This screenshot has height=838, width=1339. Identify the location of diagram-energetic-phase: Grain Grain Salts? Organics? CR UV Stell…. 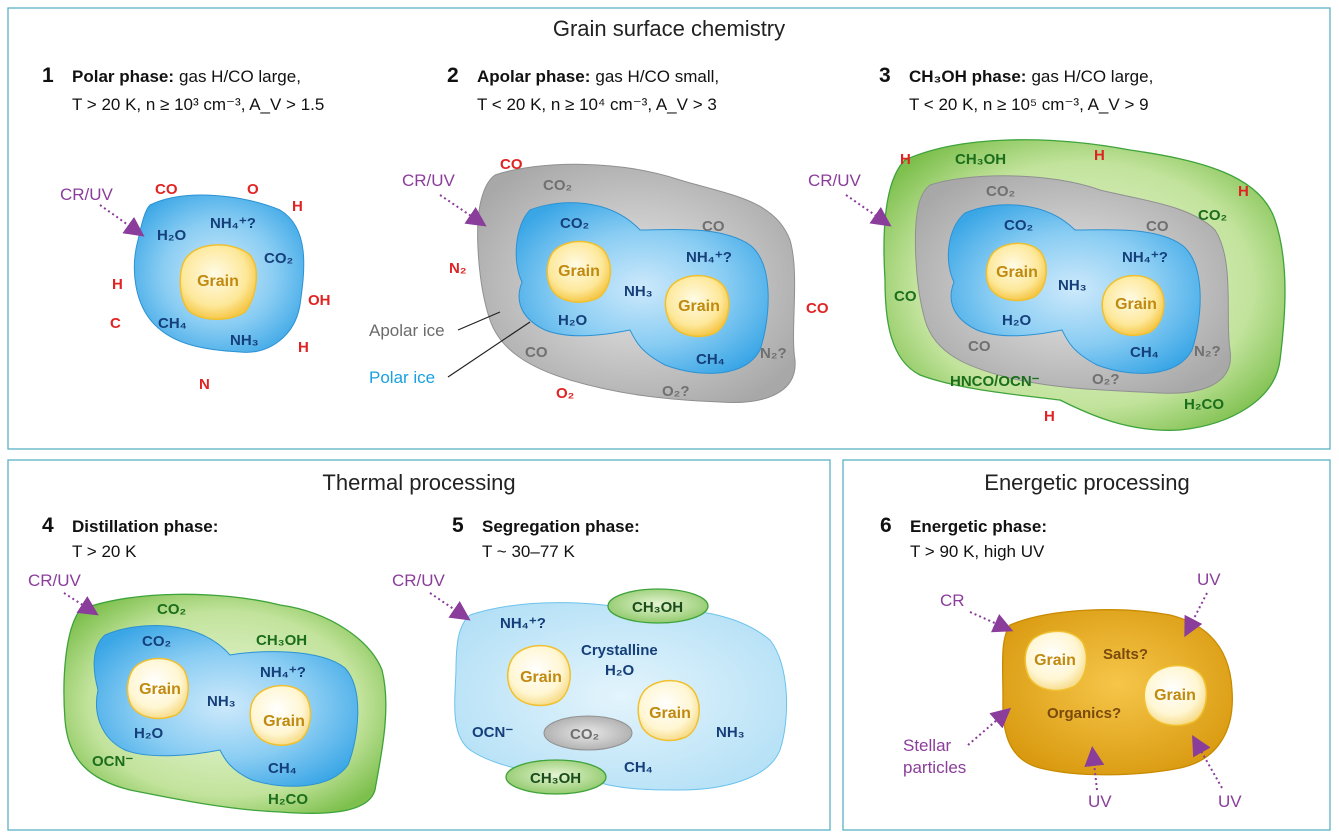
(1072, 690).